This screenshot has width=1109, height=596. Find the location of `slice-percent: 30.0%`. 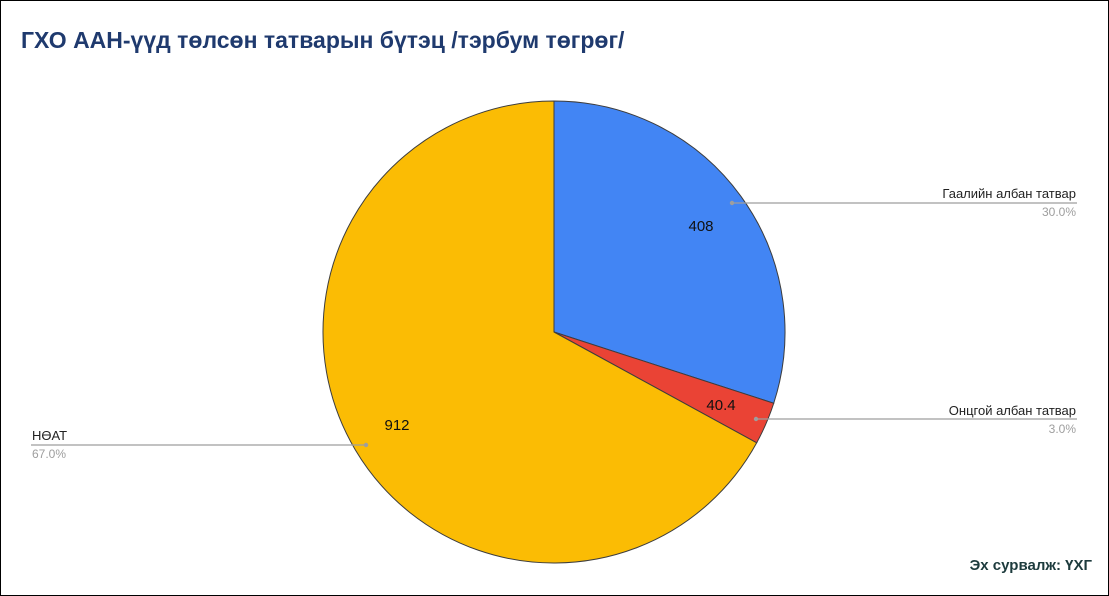

slice-percent: 30.0% is located at coordinates (1059, 212).